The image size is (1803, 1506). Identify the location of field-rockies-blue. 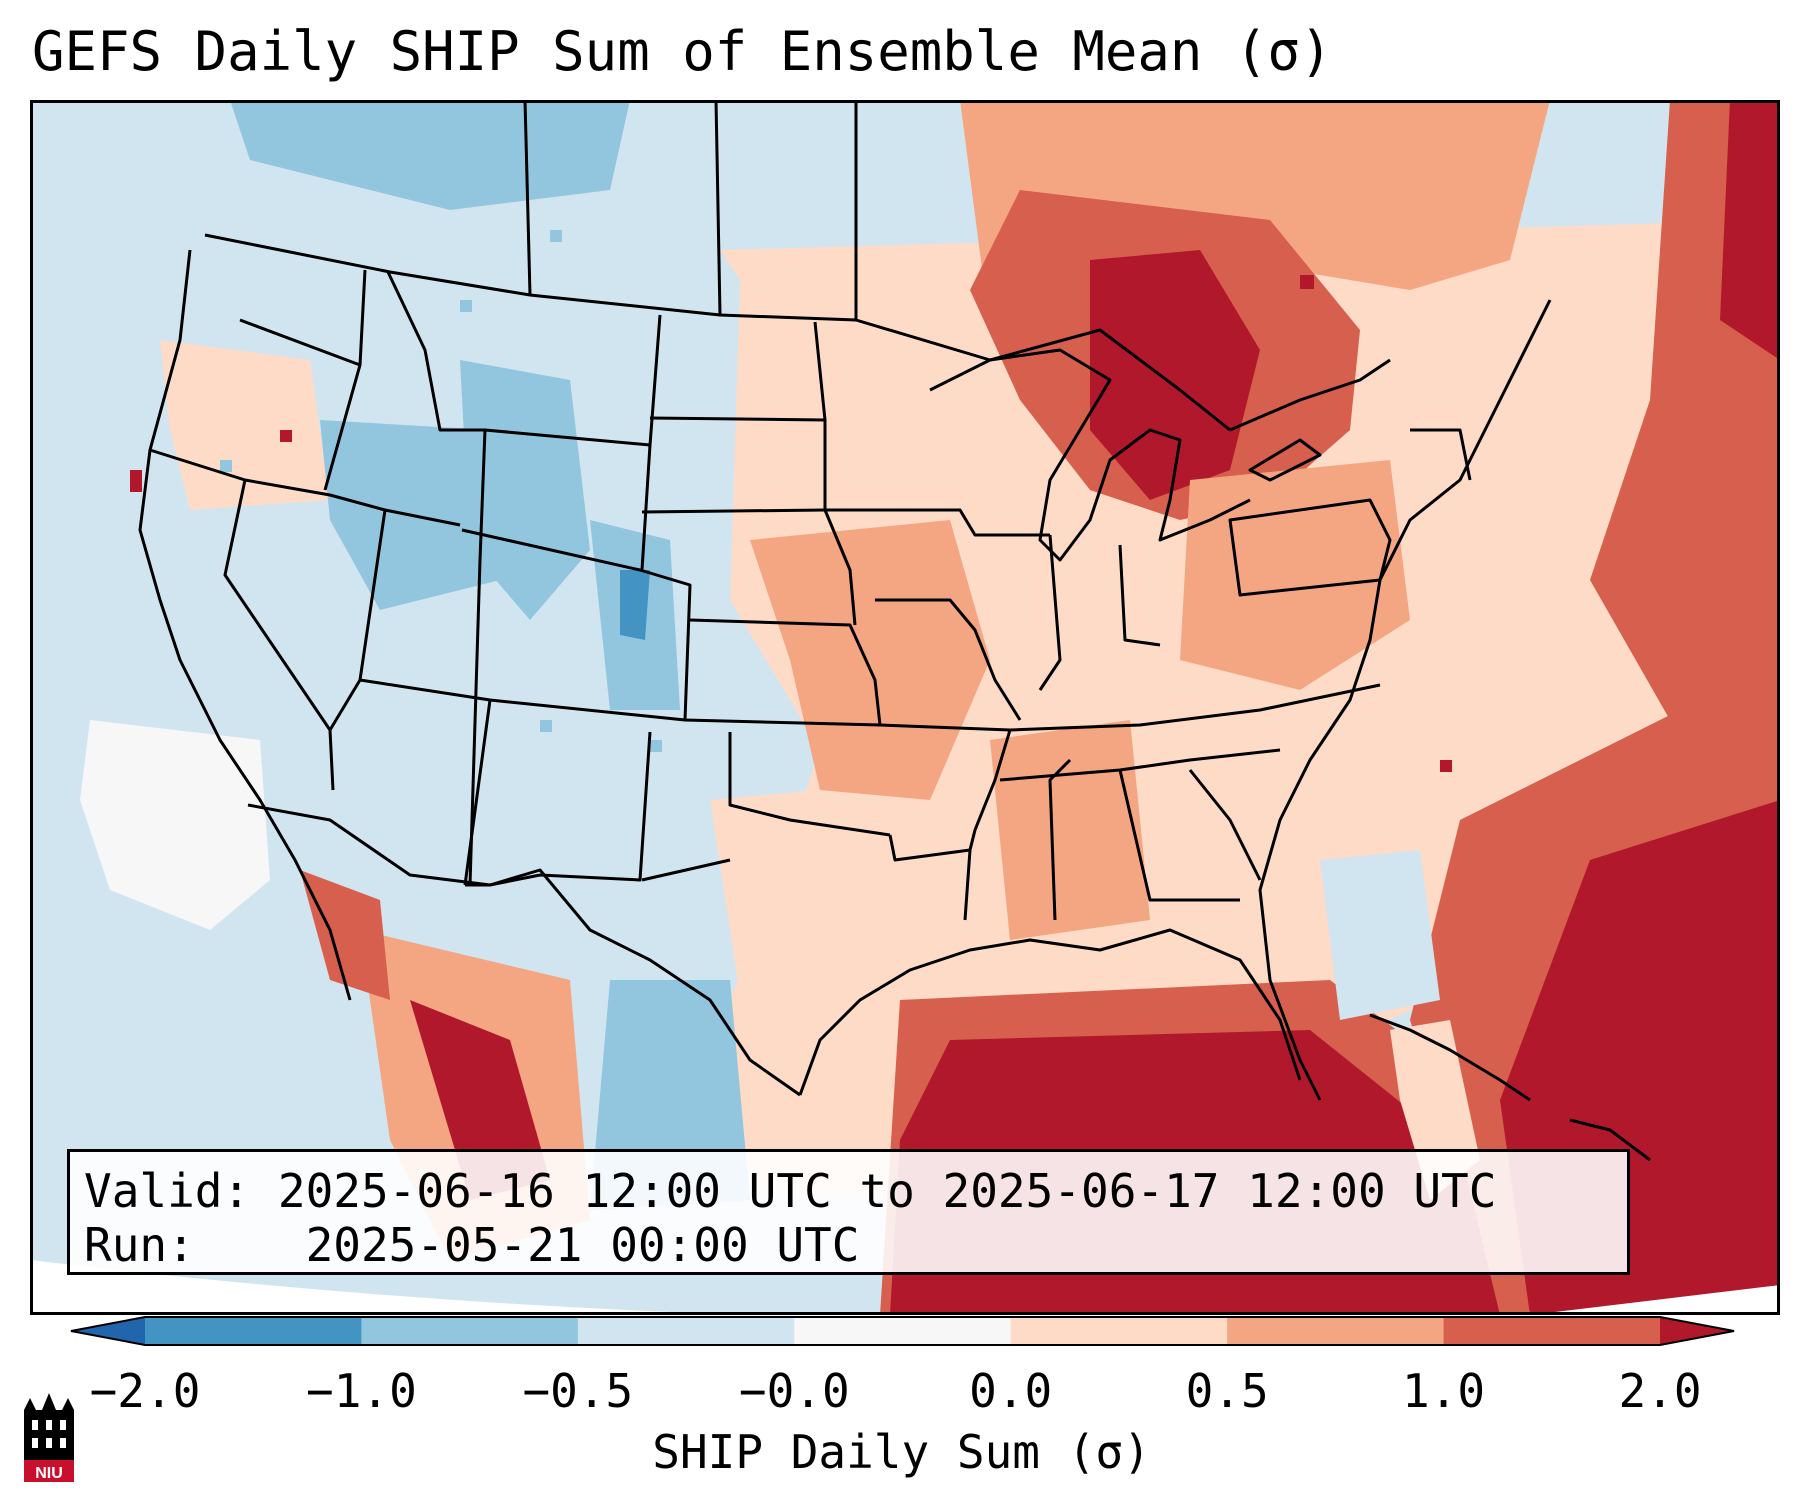
(525, 490).